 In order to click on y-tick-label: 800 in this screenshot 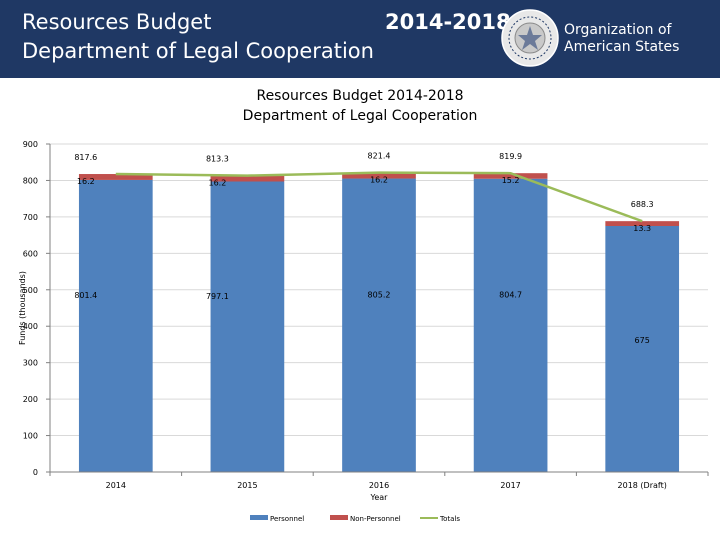, I will do `click(30, 180)`.